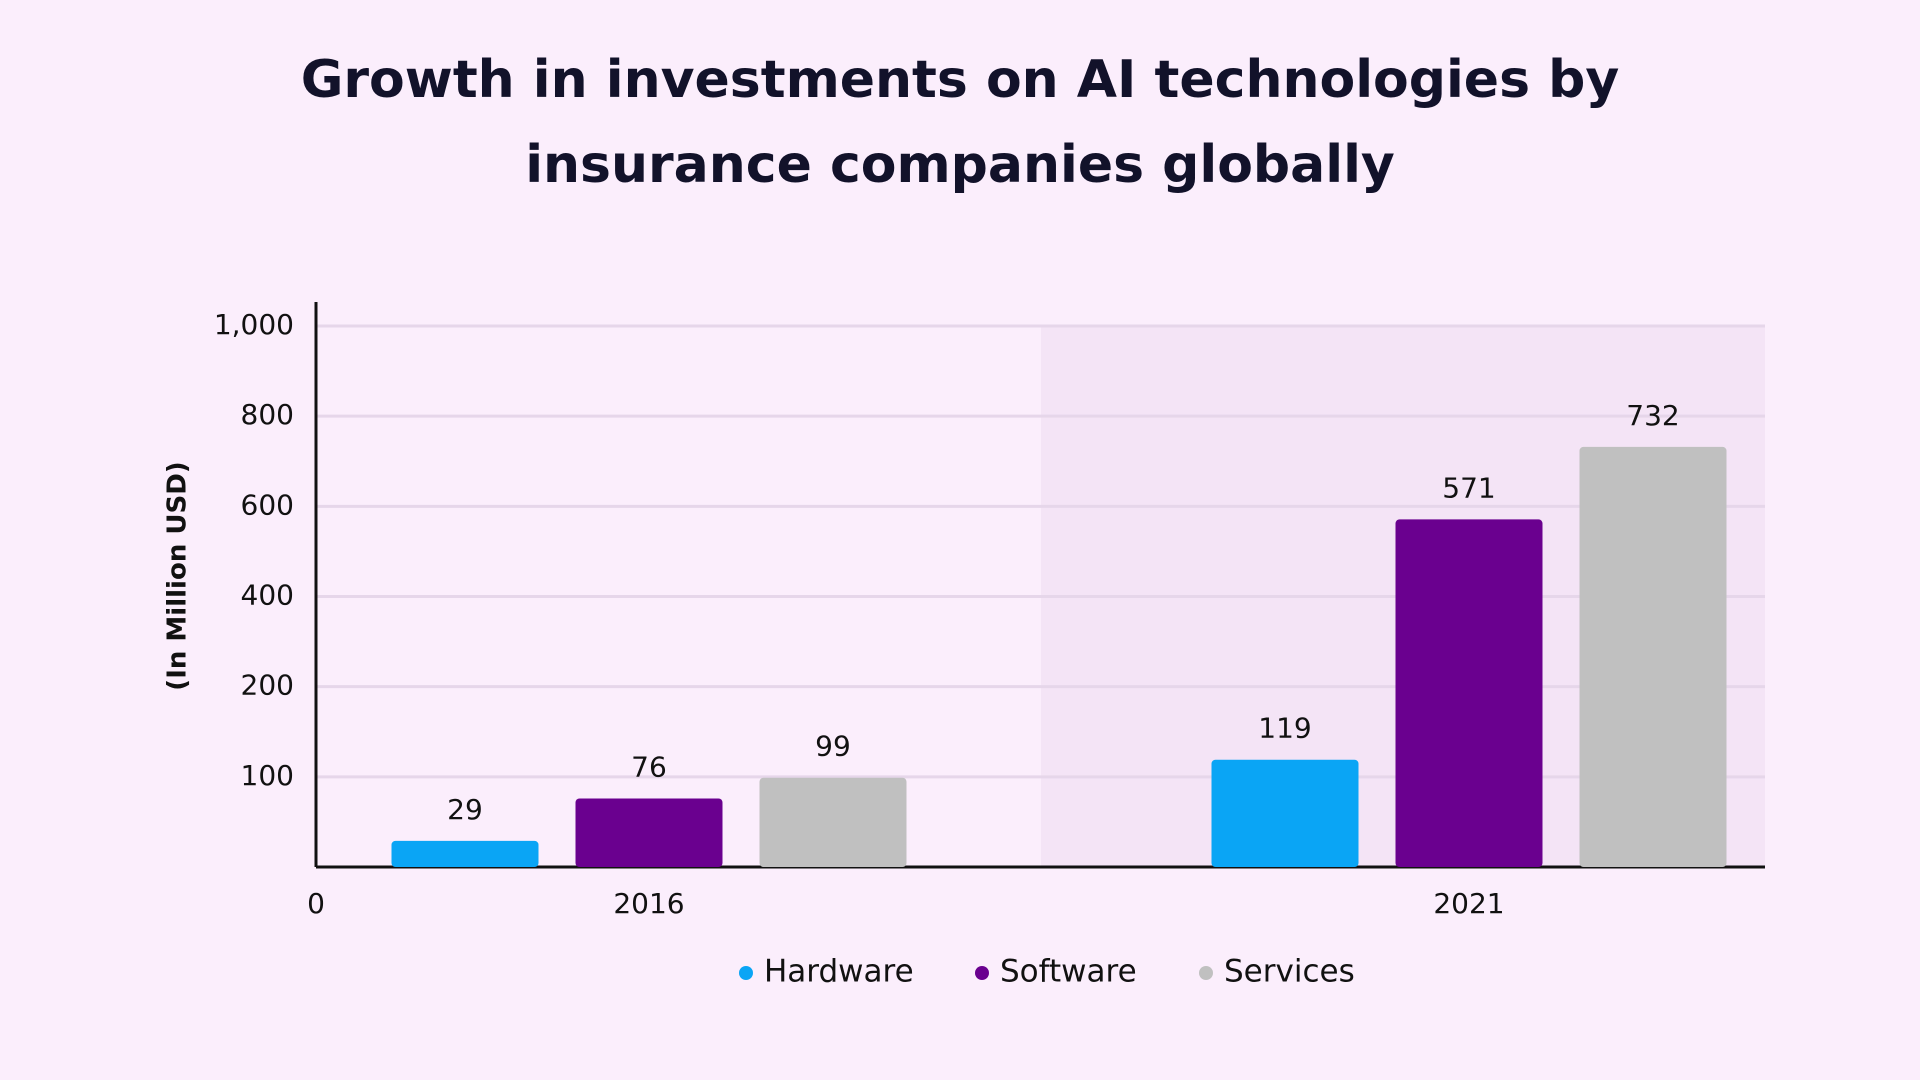 The width and height of the screenshot is (1920, 1080). Describe the element at coordinates (267, 504) in the screenshot. I see `y-tick-label: 600` at that location.